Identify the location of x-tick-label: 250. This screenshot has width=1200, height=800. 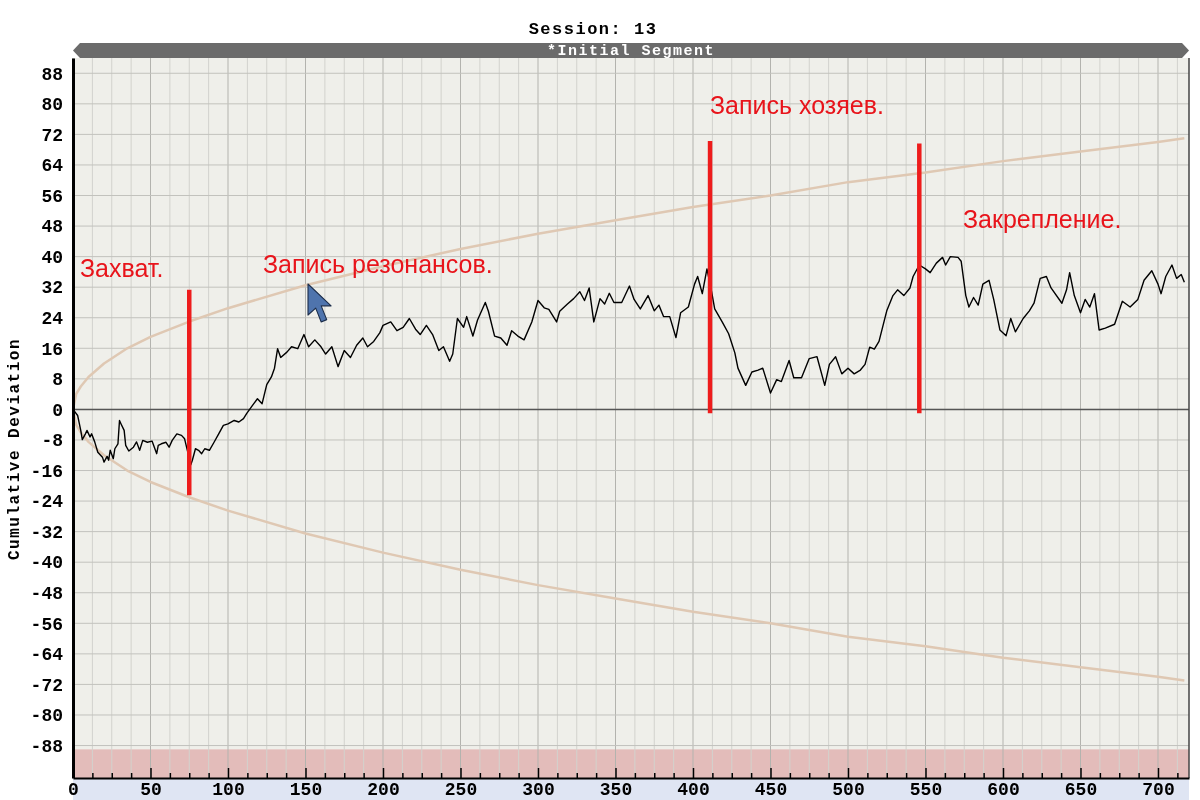
(461, 789).